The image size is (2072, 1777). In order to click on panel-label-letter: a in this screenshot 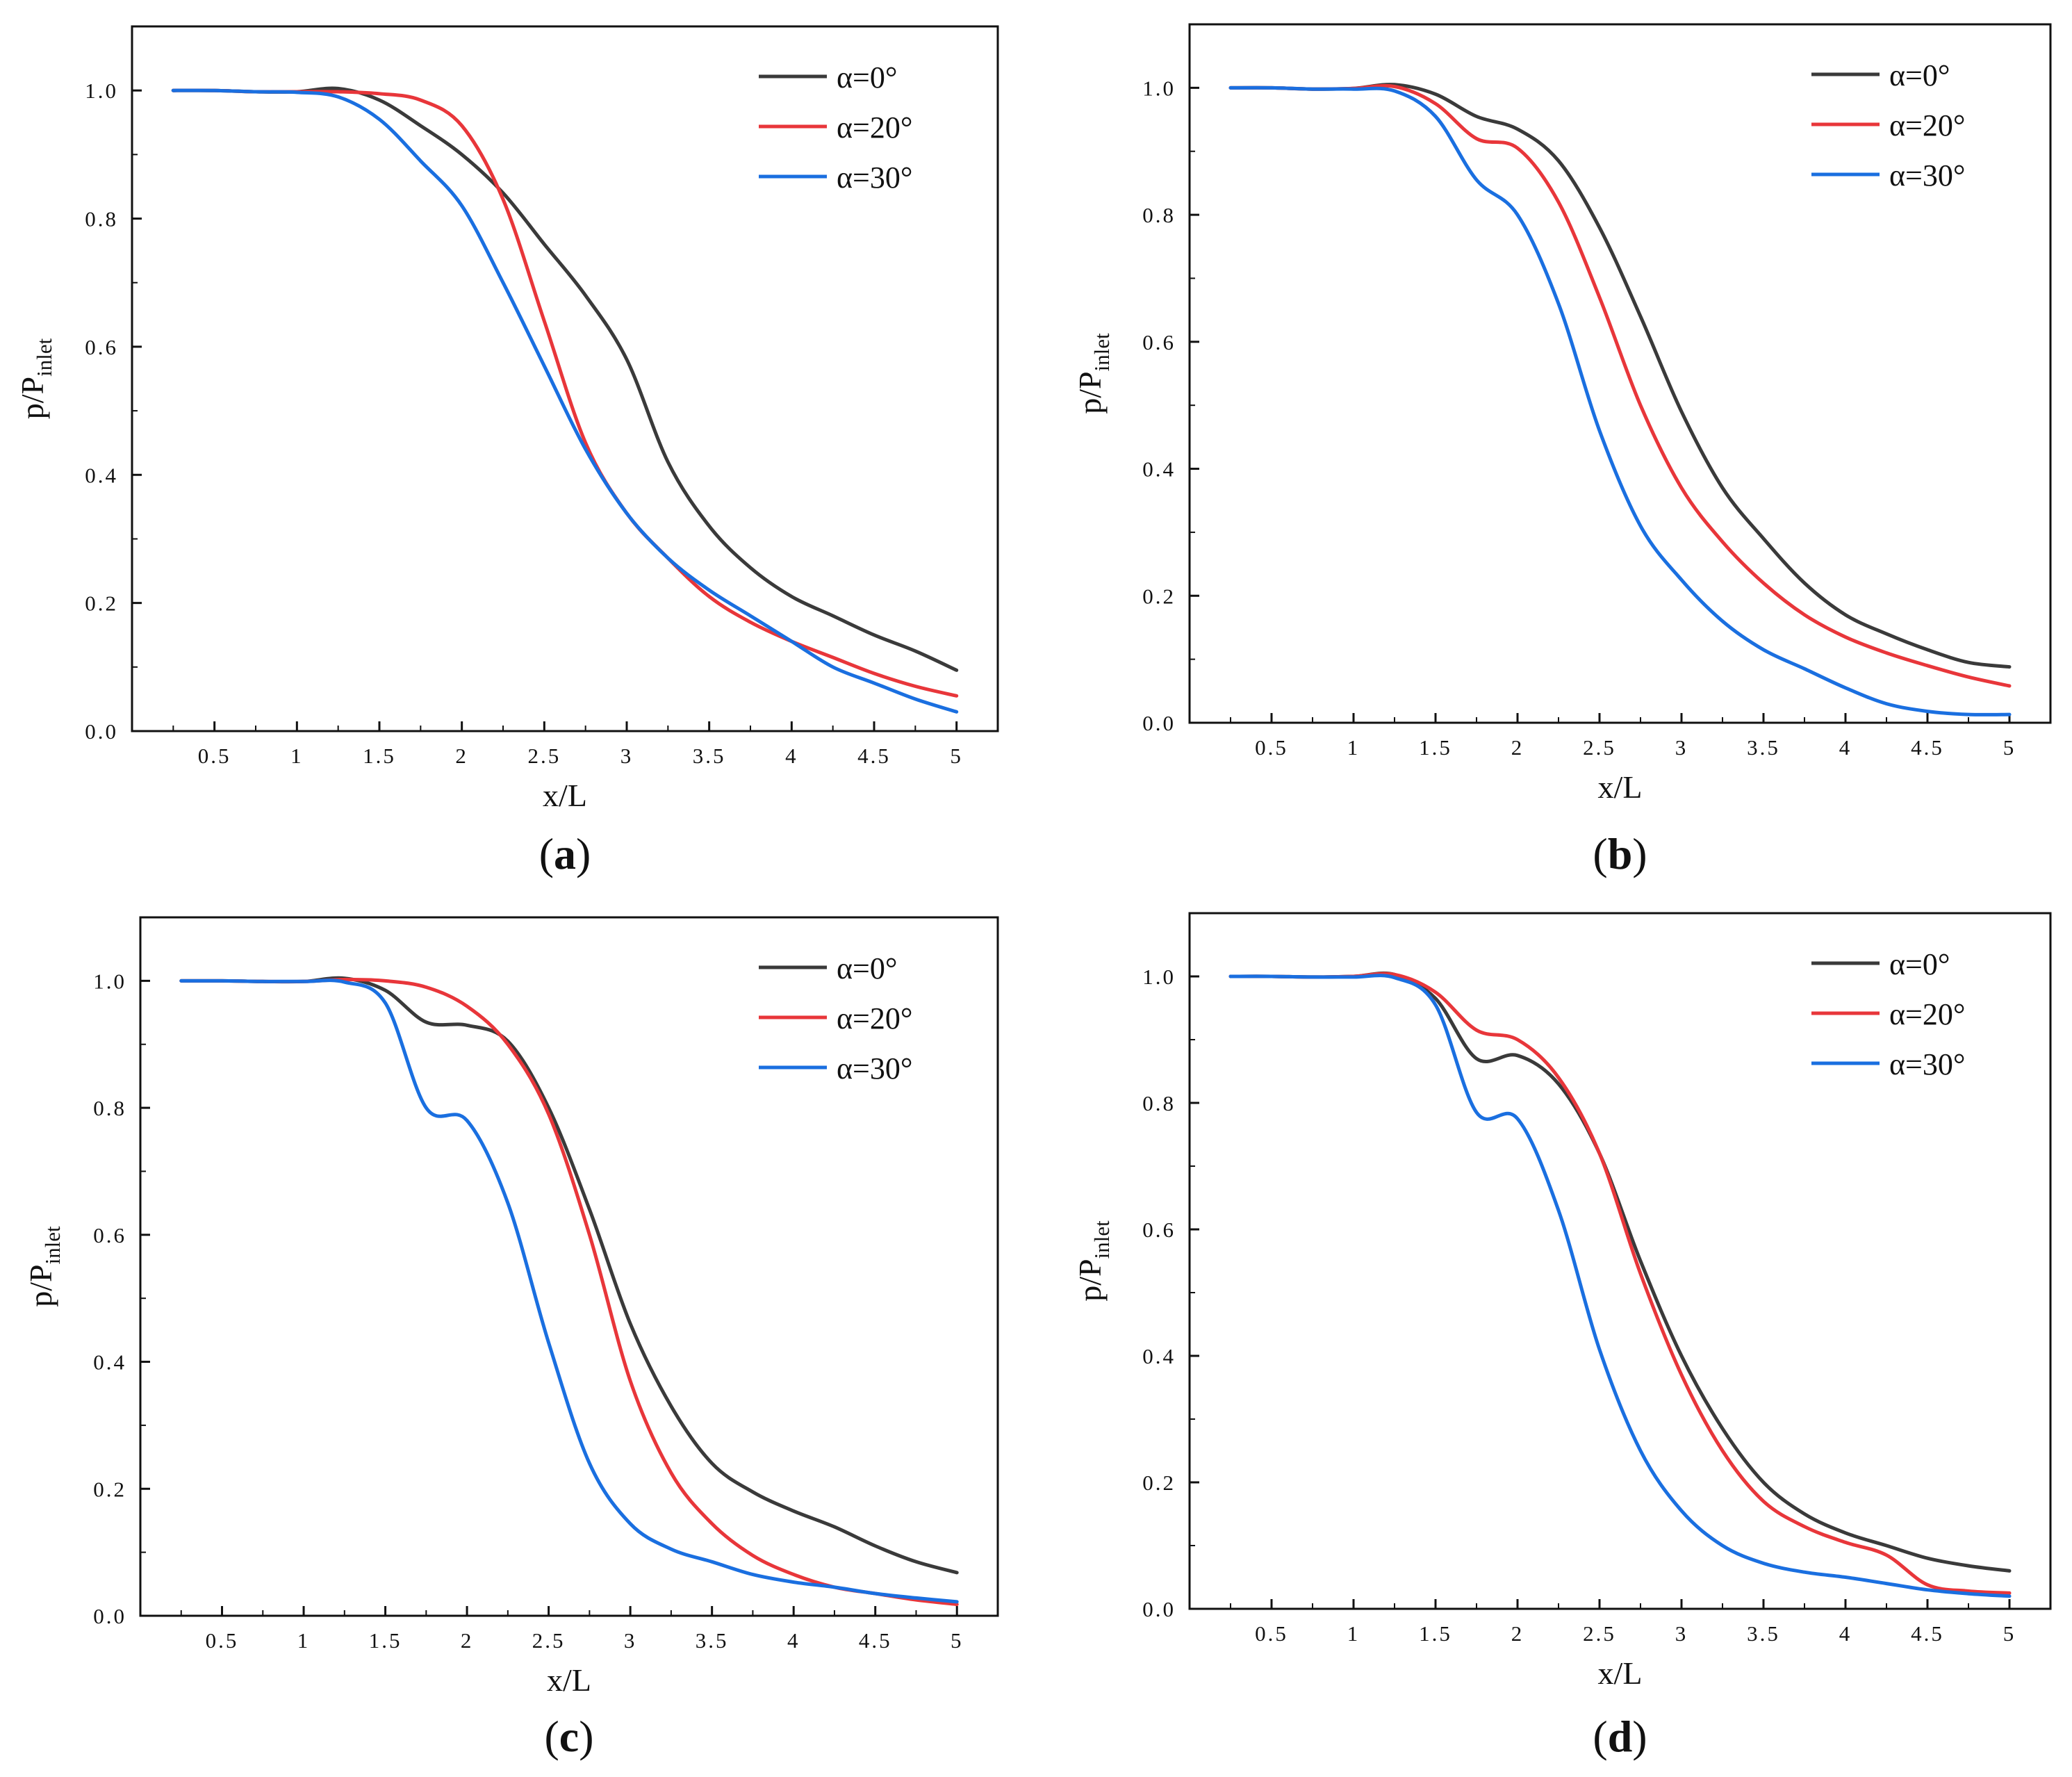, I will do `click(565, 853)`.